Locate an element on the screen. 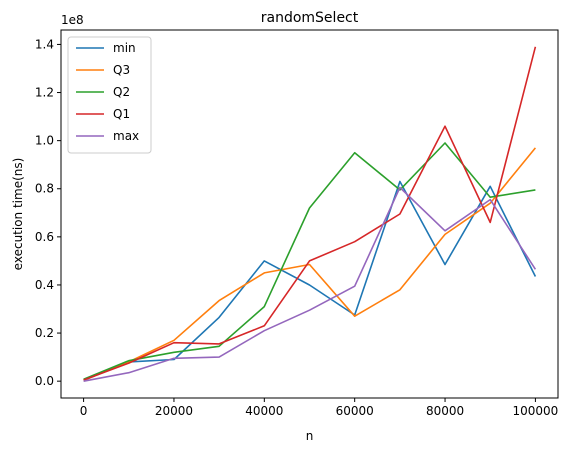  x-axis-label: n is located at coordinates (310, 436).